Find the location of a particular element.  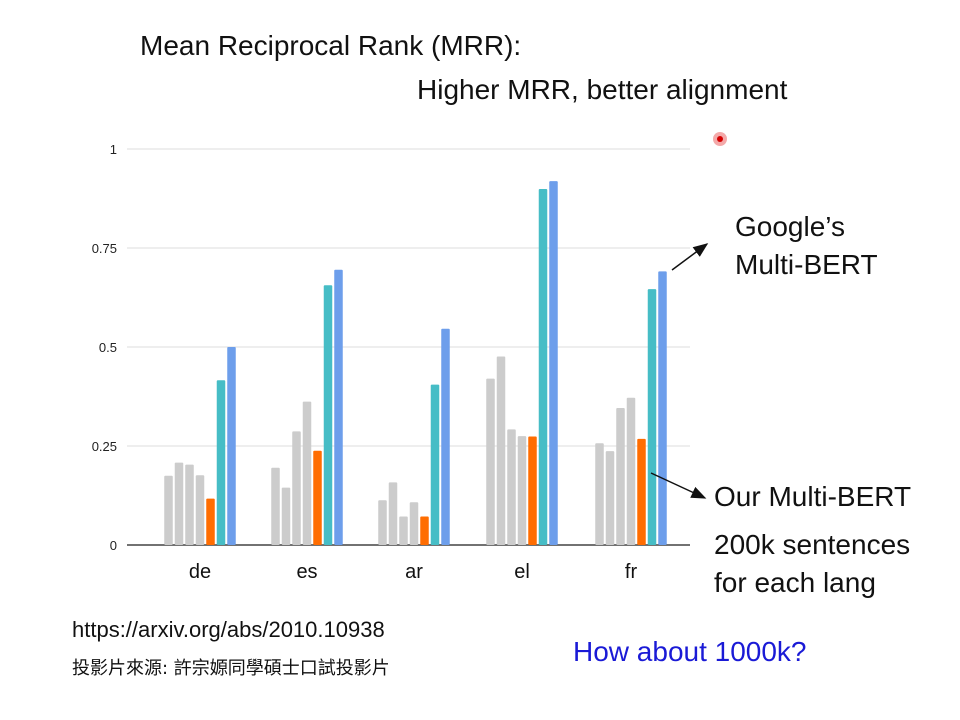

x-tick-label-fr: fr is located at coordinates (631, 572).